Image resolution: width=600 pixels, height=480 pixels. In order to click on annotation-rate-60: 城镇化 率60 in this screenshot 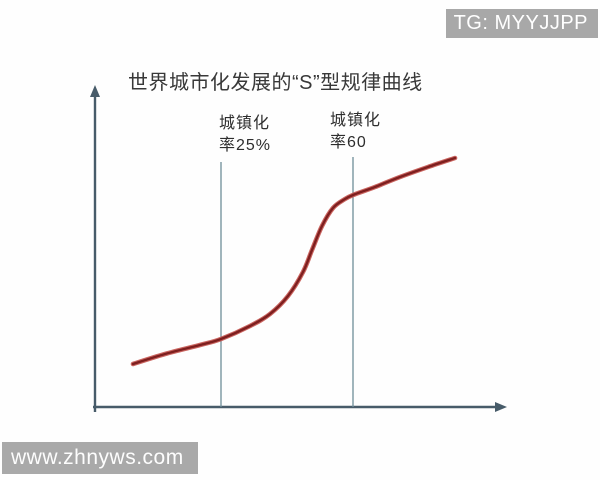, I will do `click(355, 132)`.